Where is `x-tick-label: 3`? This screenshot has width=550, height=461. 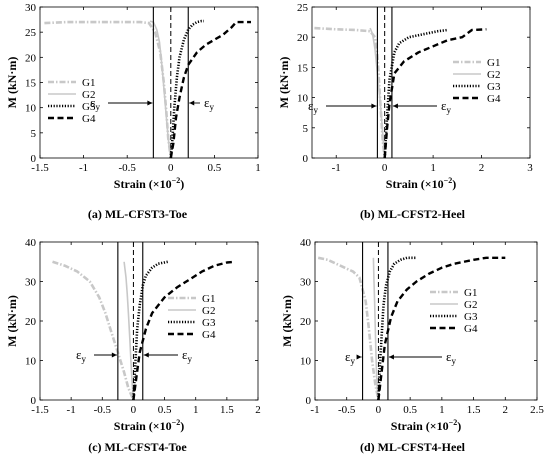
x-tick-label: 3 is located at coordinates (530, 168).